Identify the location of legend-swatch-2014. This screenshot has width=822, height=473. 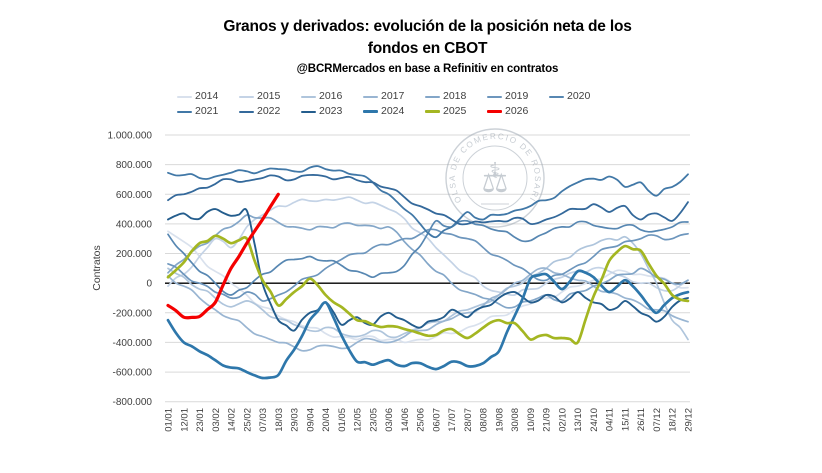
(184, 97).